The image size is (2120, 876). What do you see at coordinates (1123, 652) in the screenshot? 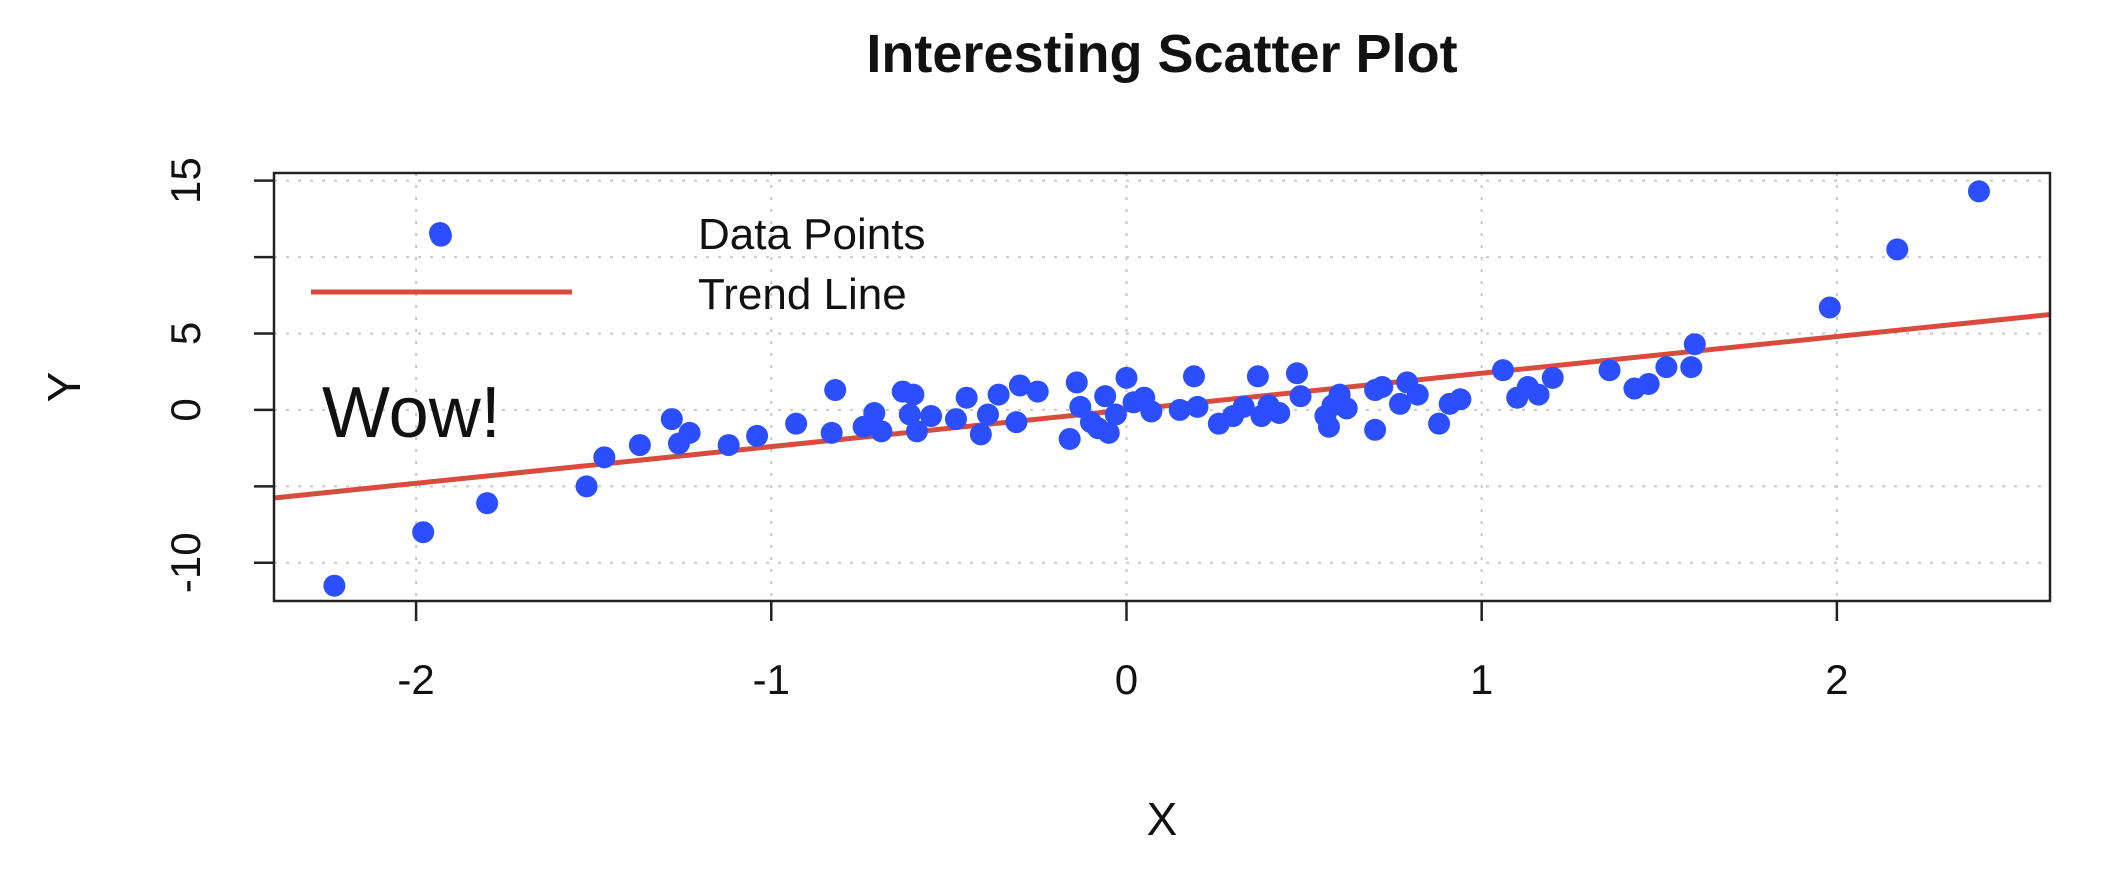
I see `x-axis: -2 -1 0 1 2` at bounding box center [1123, 652].